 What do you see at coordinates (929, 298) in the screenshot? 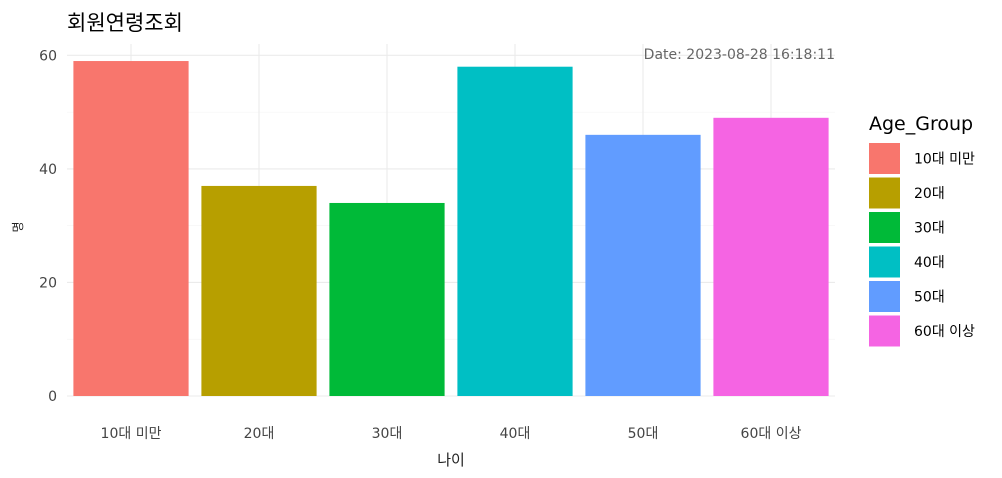
I see `legend-label-5: 50대` at bounding box center [929, 298].